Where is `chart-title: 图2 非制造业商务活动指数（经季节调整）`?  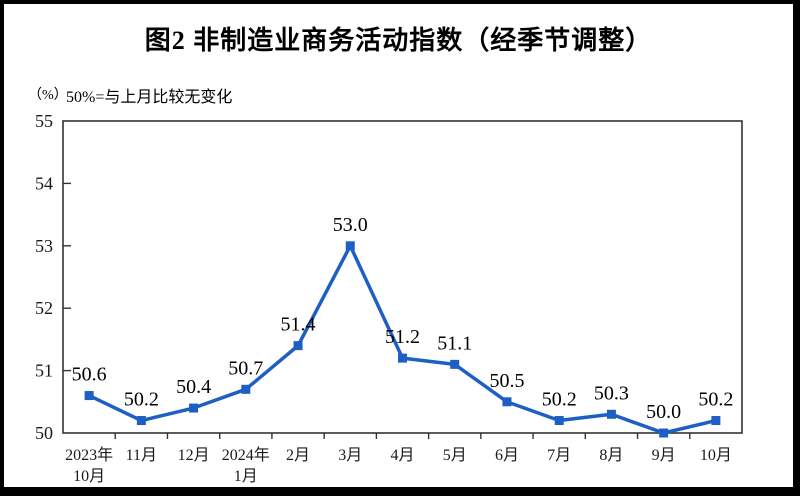 chart-title: 图2 非制造业商务活动指数（经季节调整） is located at coordinates (398, 40).